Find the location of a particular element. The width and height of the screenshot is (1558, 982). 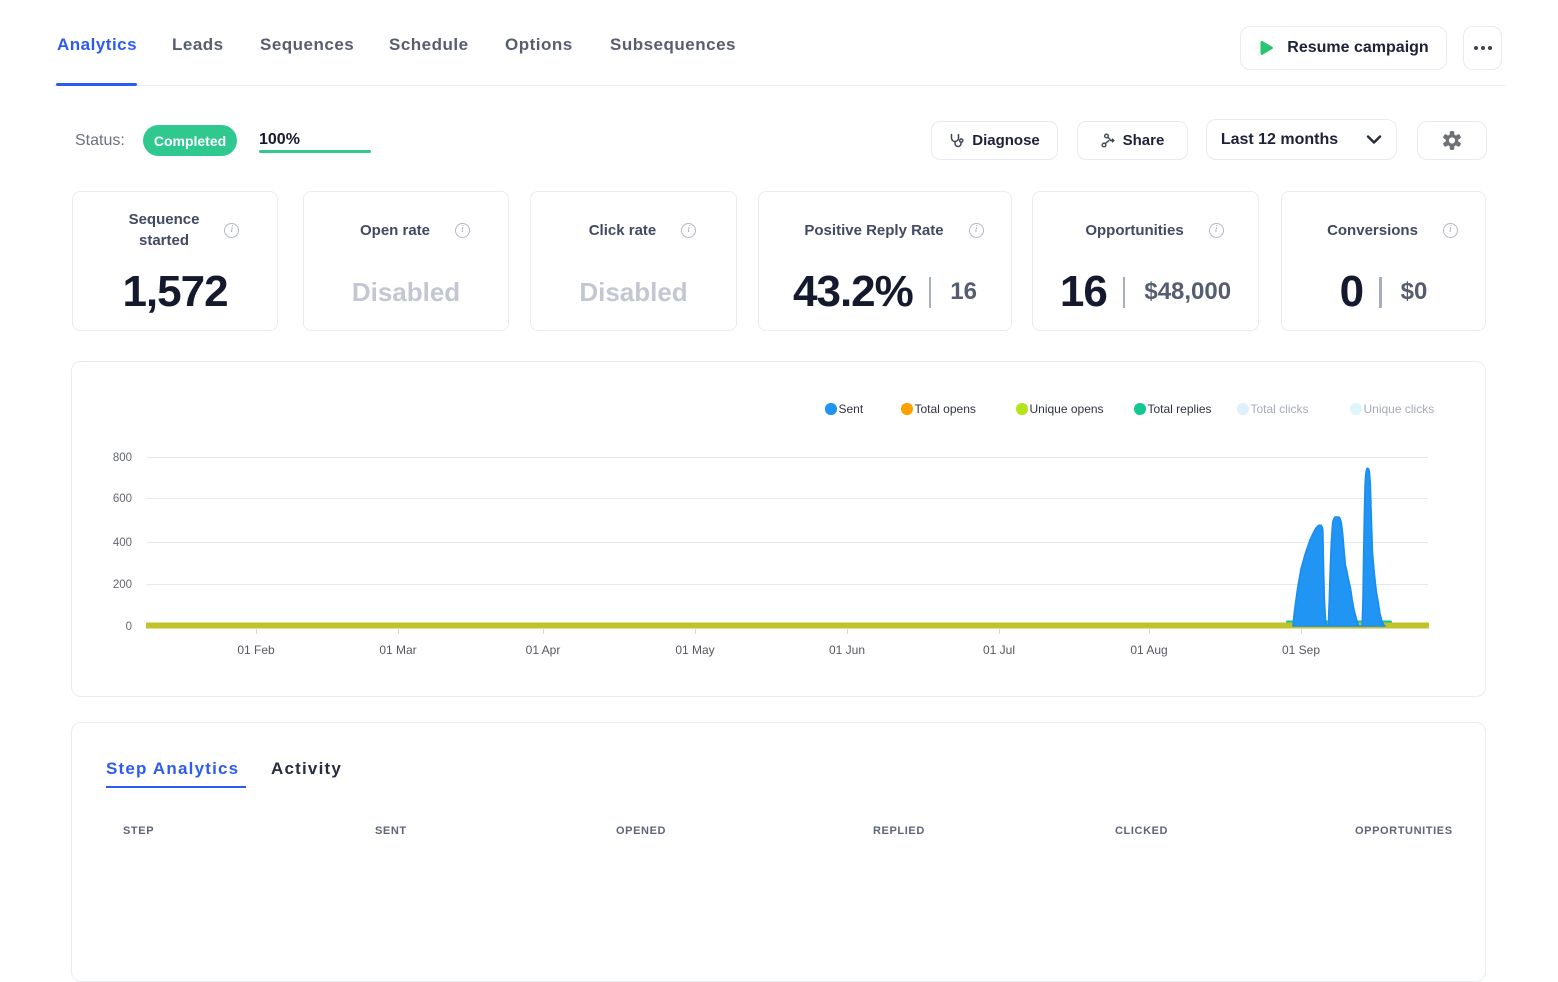

svg-text: 01 Sep is located at coordinates (1301, 650).